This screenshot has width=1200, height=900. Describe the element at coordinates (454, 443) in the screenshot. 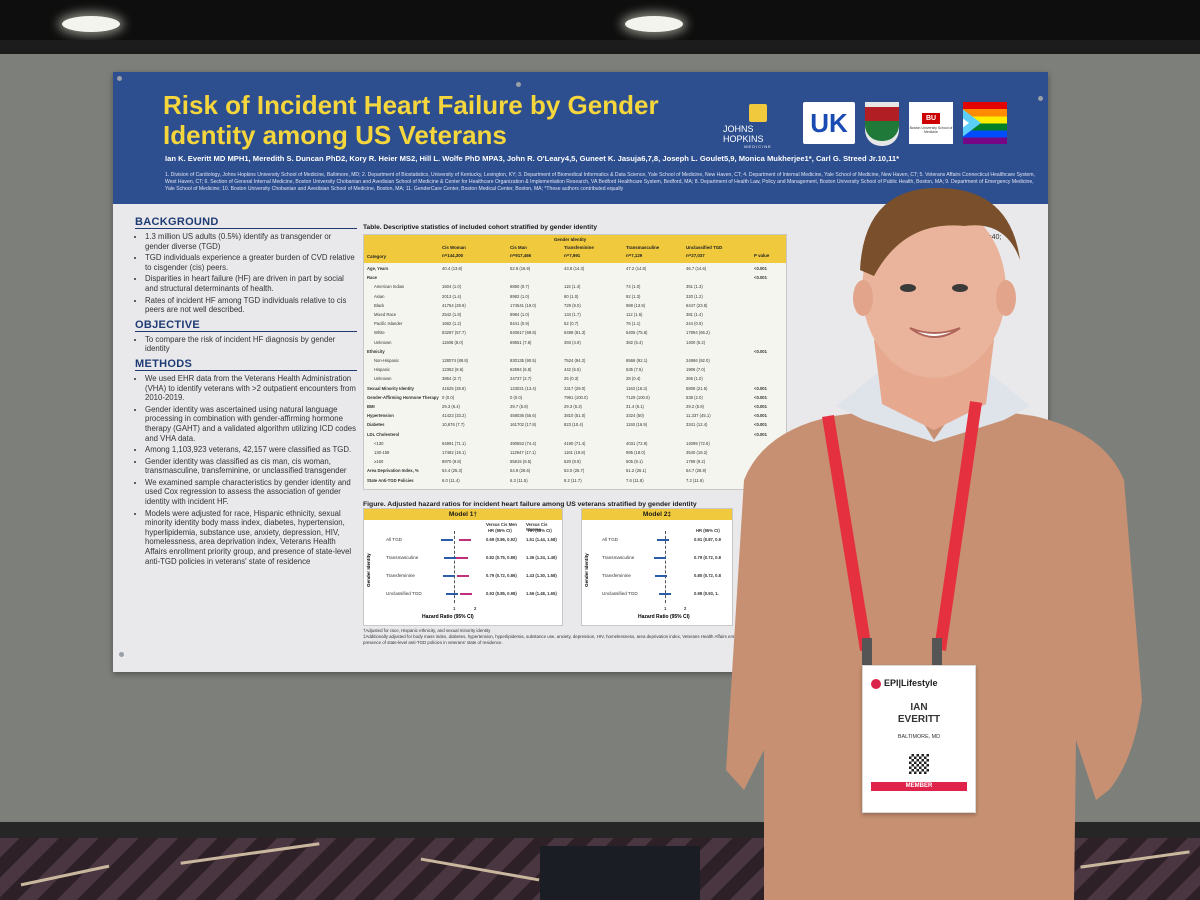

I see `table-cell: 64991 (71.1)` at that location.